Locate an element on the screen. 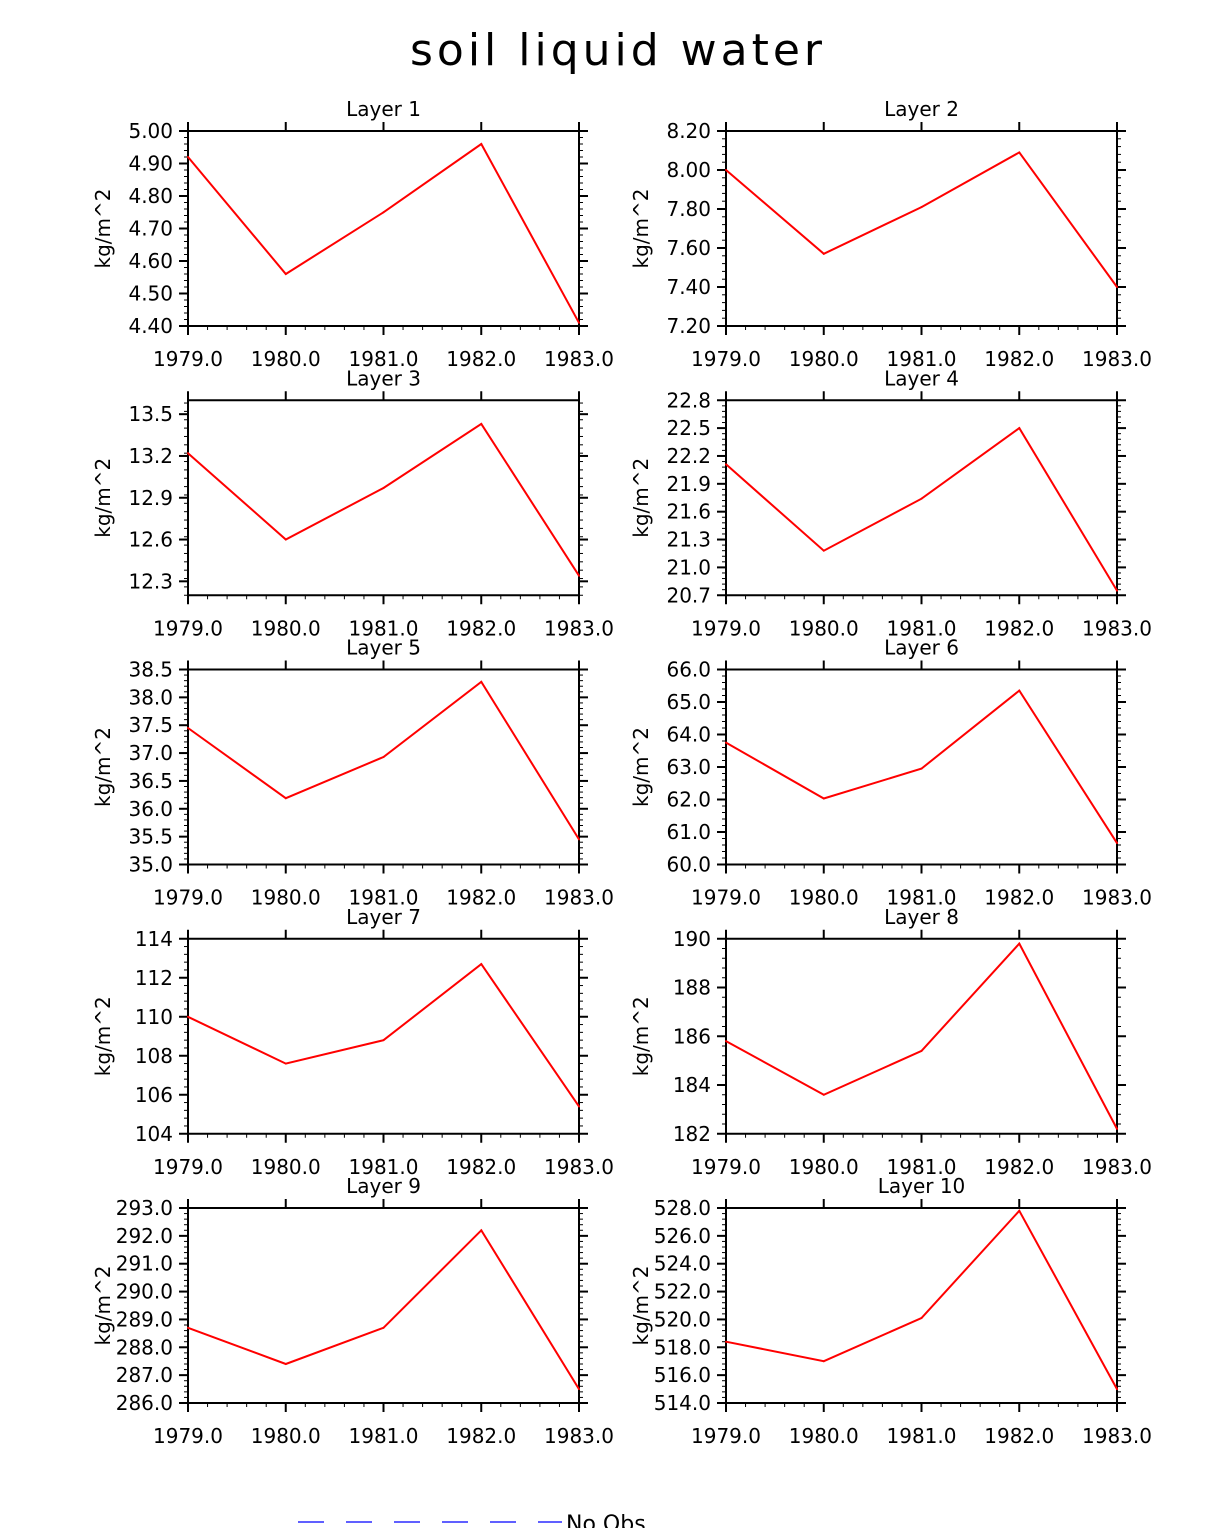 Image resolution: width=1224 pixels, height=1528 pixels. y-tick-label: 4.50 is located at coordinates (150, 294).